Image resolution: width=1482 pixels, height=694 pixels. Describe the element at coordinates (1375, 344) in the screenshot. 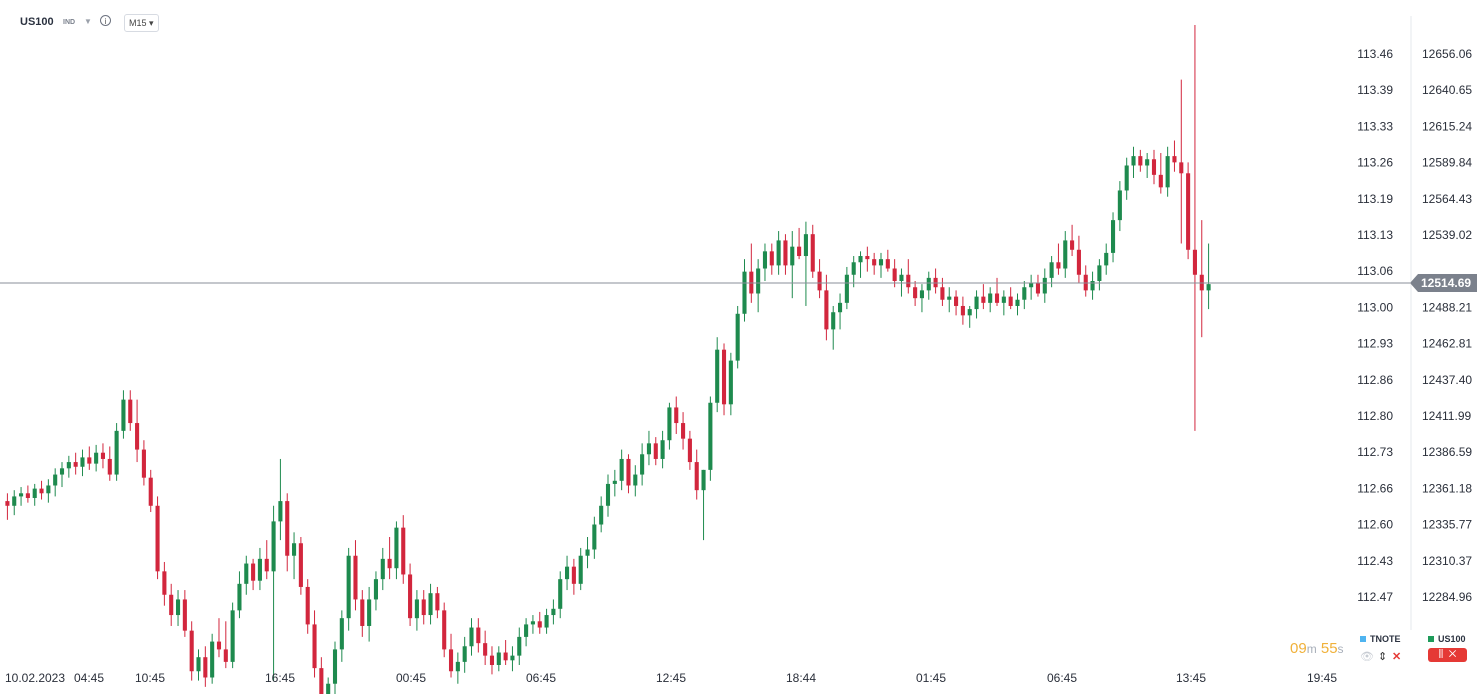

I see `price-tick-left: 112.93` at that location.